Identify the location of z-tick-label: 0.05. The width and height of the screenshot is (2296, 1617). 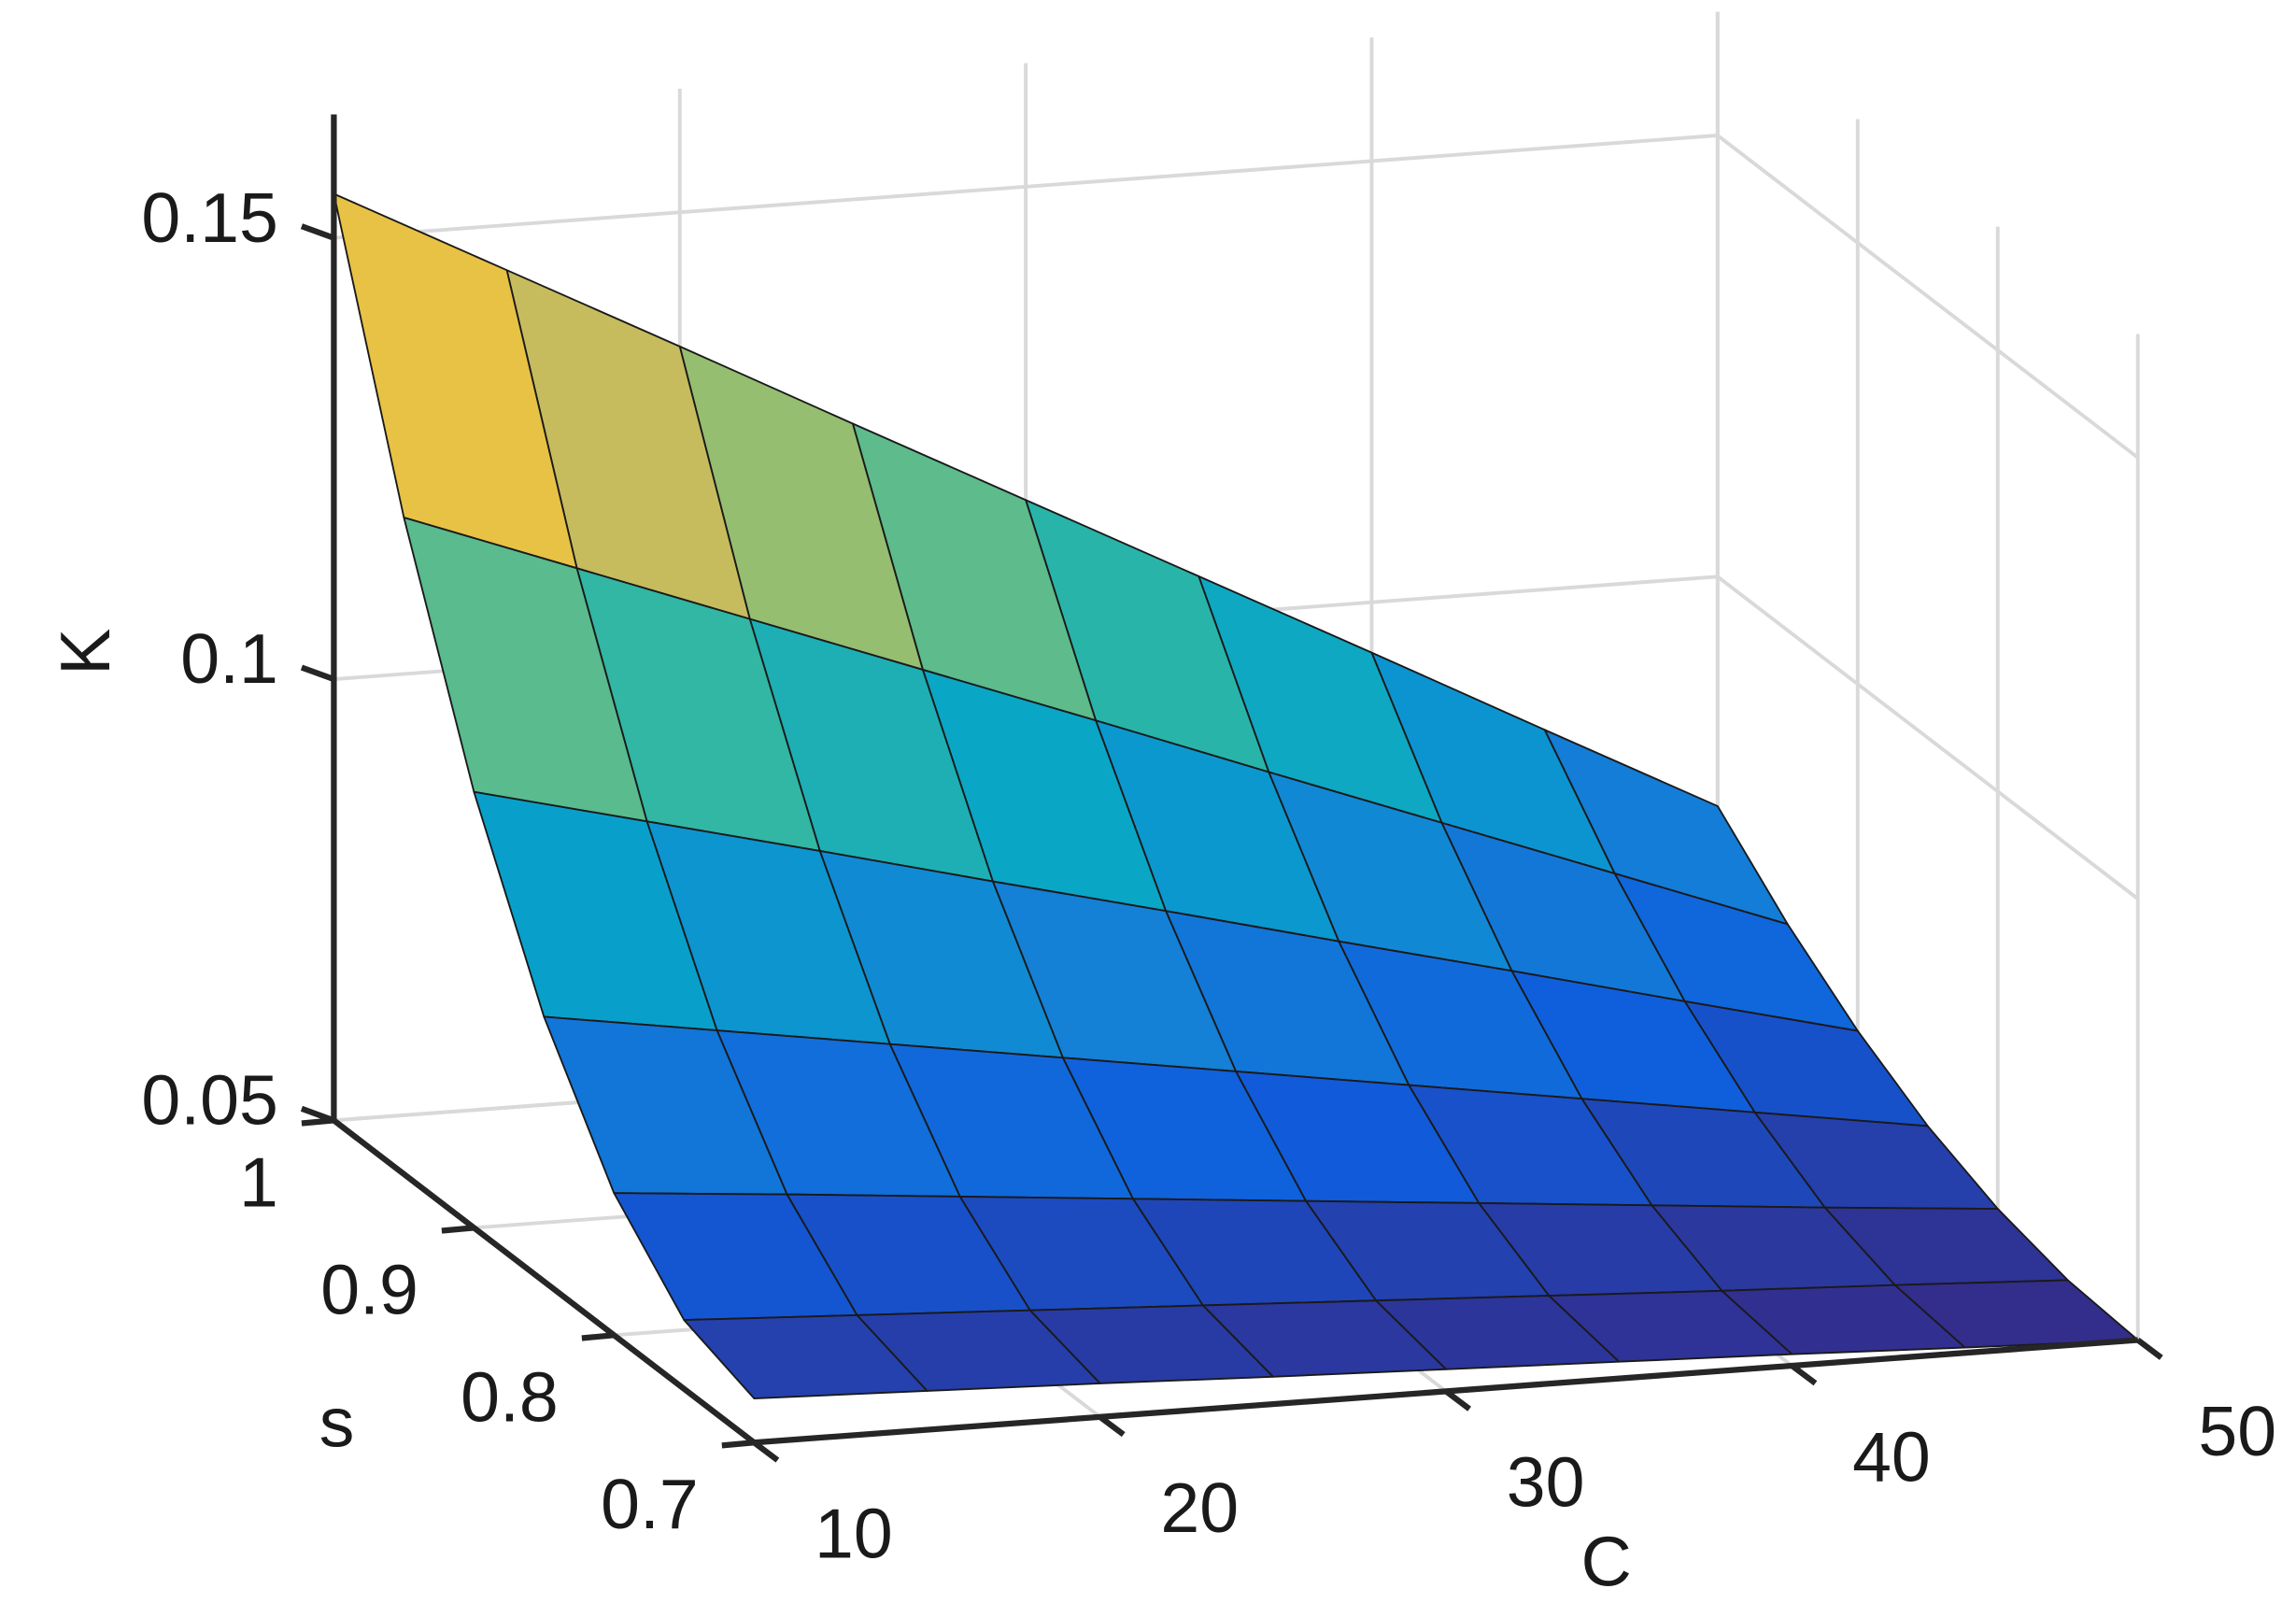
(209, 1100).